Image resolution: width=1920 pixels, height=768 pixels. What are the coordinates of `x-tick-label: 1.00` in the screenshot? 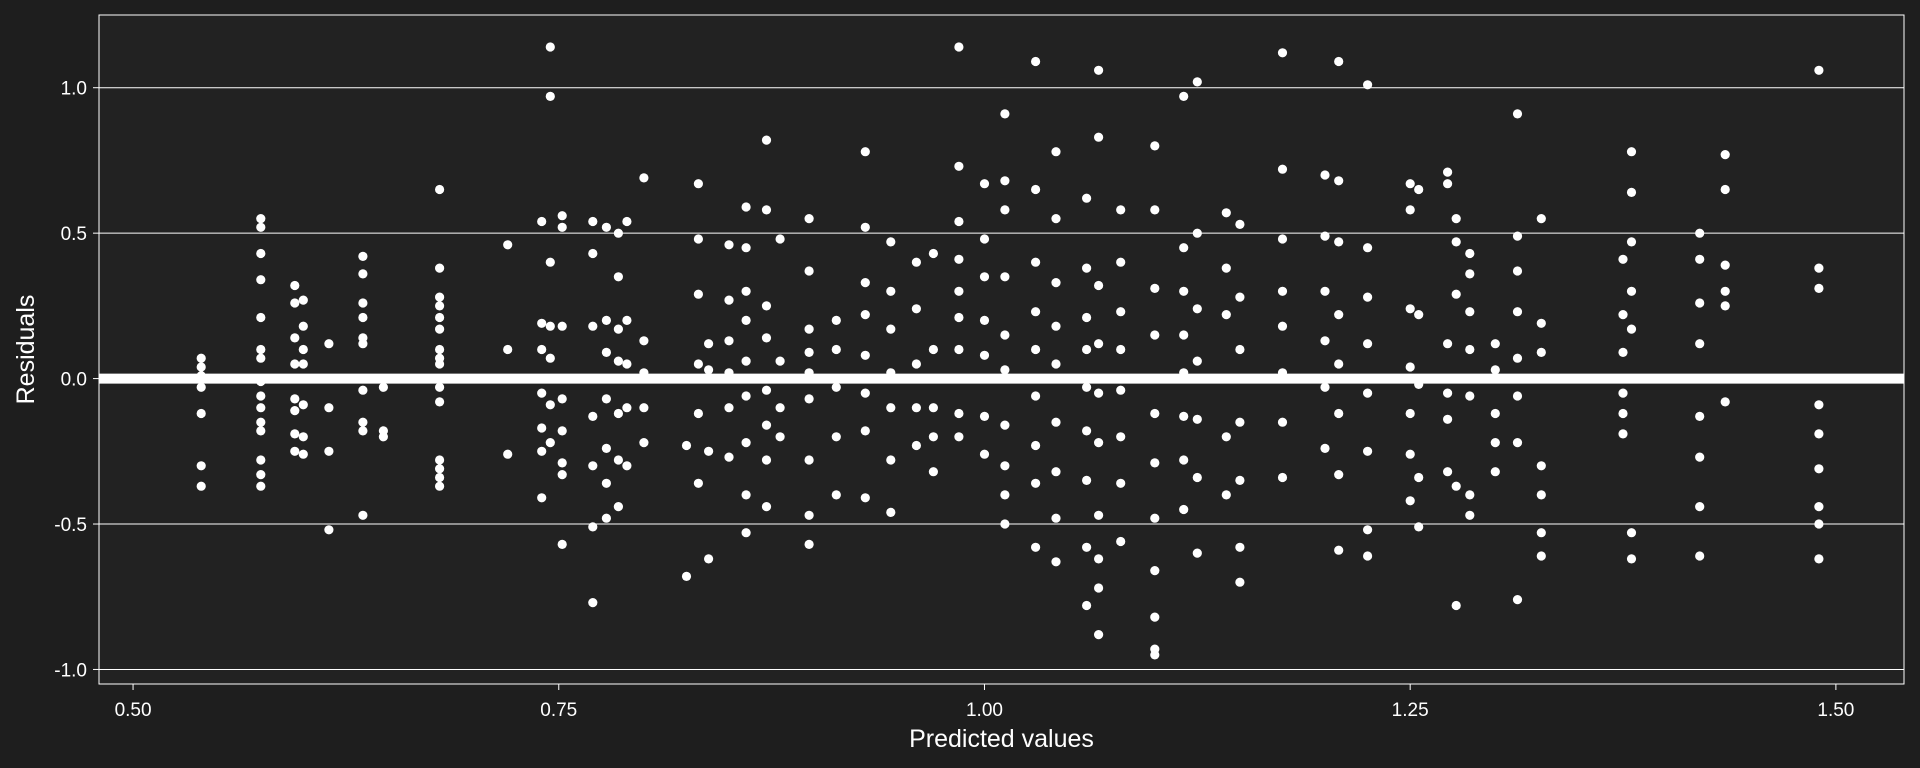 It's located at (984, 710).